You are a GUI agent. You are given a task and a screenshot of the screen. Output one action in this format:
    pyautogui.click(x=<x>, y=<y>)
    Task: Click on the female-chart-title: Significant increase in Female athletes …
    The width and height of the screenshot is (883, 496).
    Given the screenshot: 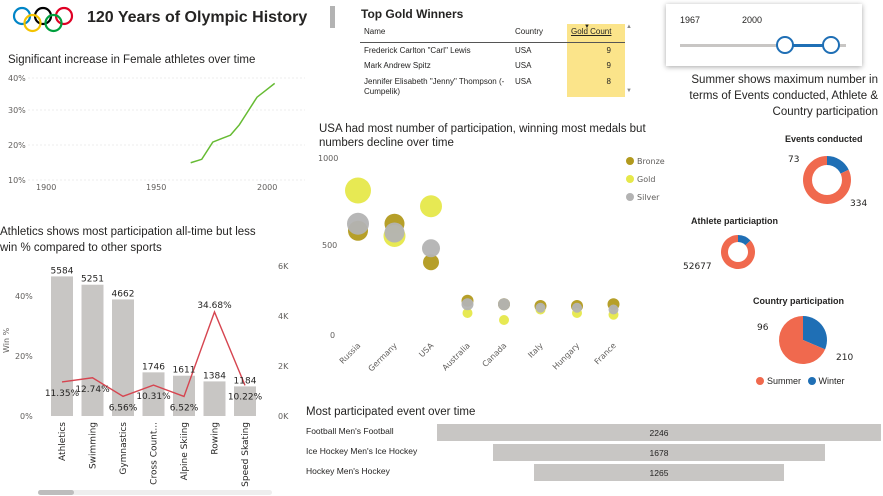 What is the action you would take?
    pyautogui.click(x=132, y=60)
    